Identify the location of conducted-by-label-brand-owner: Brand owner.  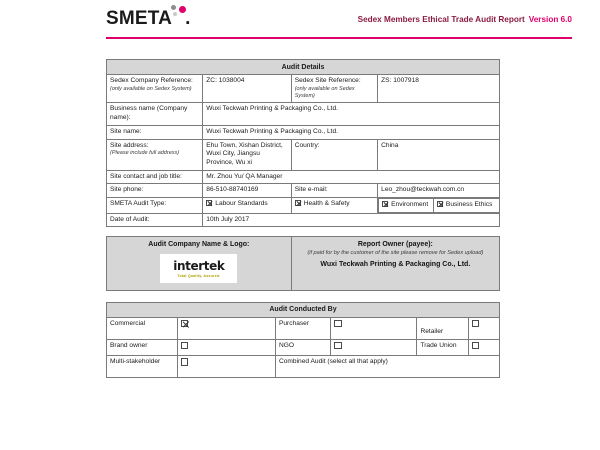
(142, 347).